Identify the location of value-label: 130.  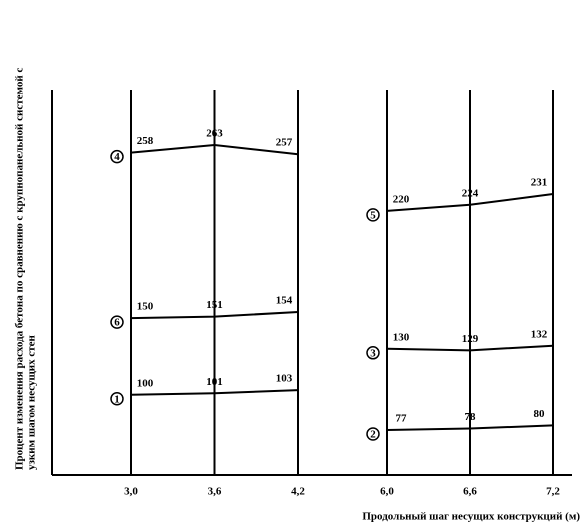
(401, 337).